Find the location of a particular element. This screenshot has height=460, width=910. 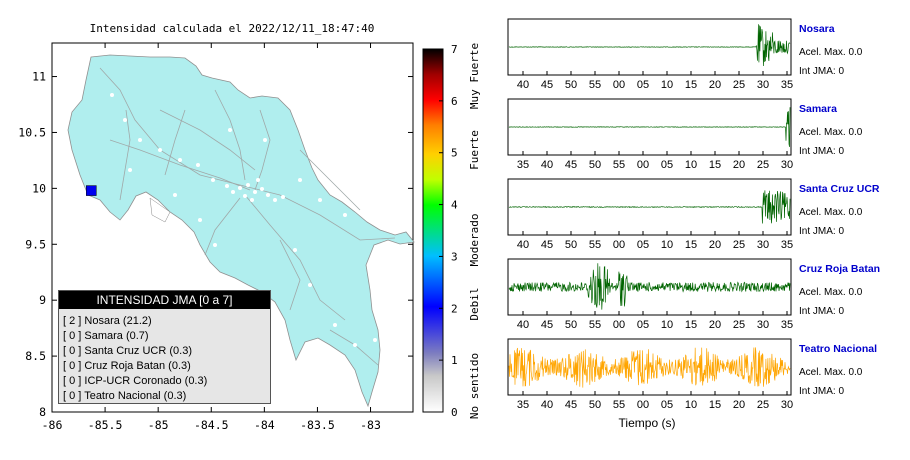

colorbar-ticks: 0 1 2 3 4 5 6 7 is located at coordinates (448, 231).